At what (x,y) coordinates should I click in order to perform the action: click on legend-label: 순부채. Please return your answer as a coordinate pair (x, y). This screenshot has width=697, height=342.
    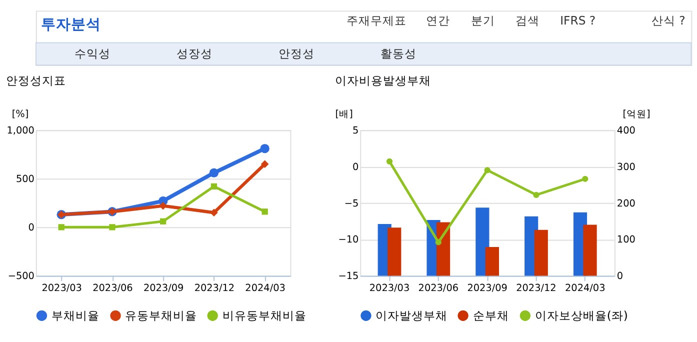
    Looking at the image, I should click on (490, 315).